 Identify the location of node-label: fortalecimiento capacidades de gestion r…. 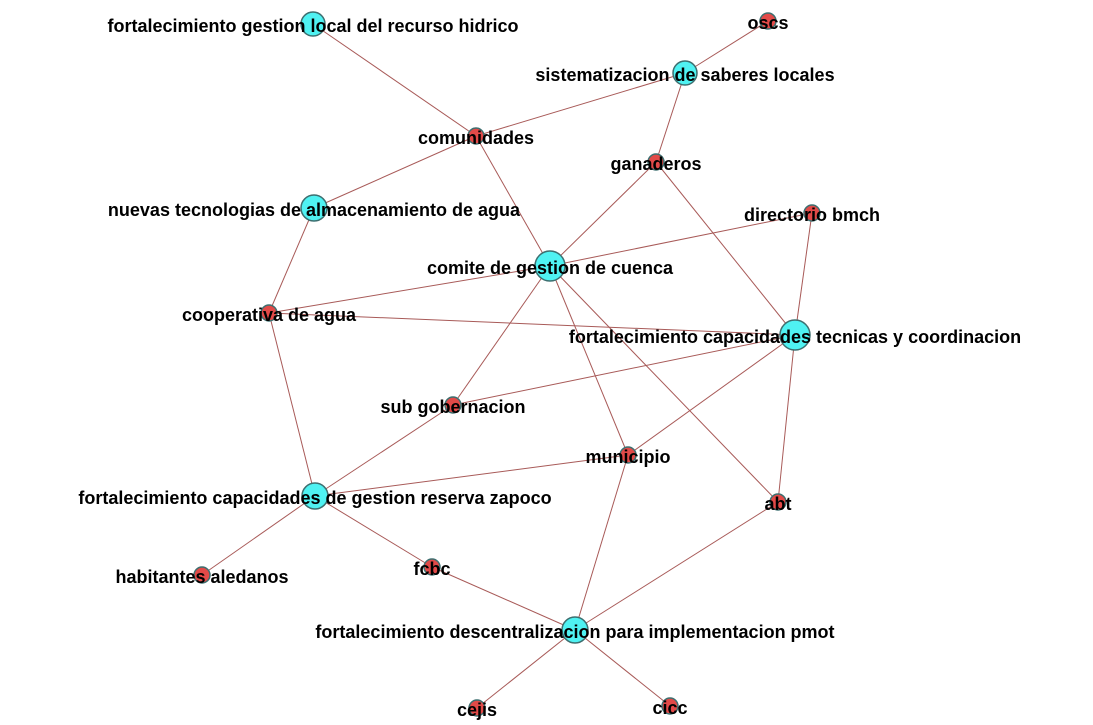
(314, 498).